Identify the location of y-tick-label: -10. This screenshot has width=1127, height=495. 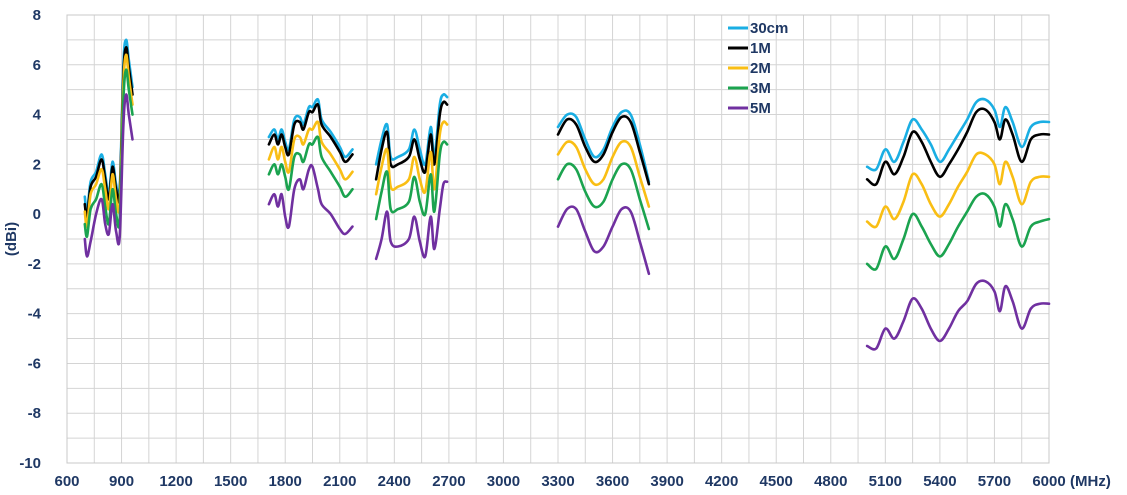
(30, 463).